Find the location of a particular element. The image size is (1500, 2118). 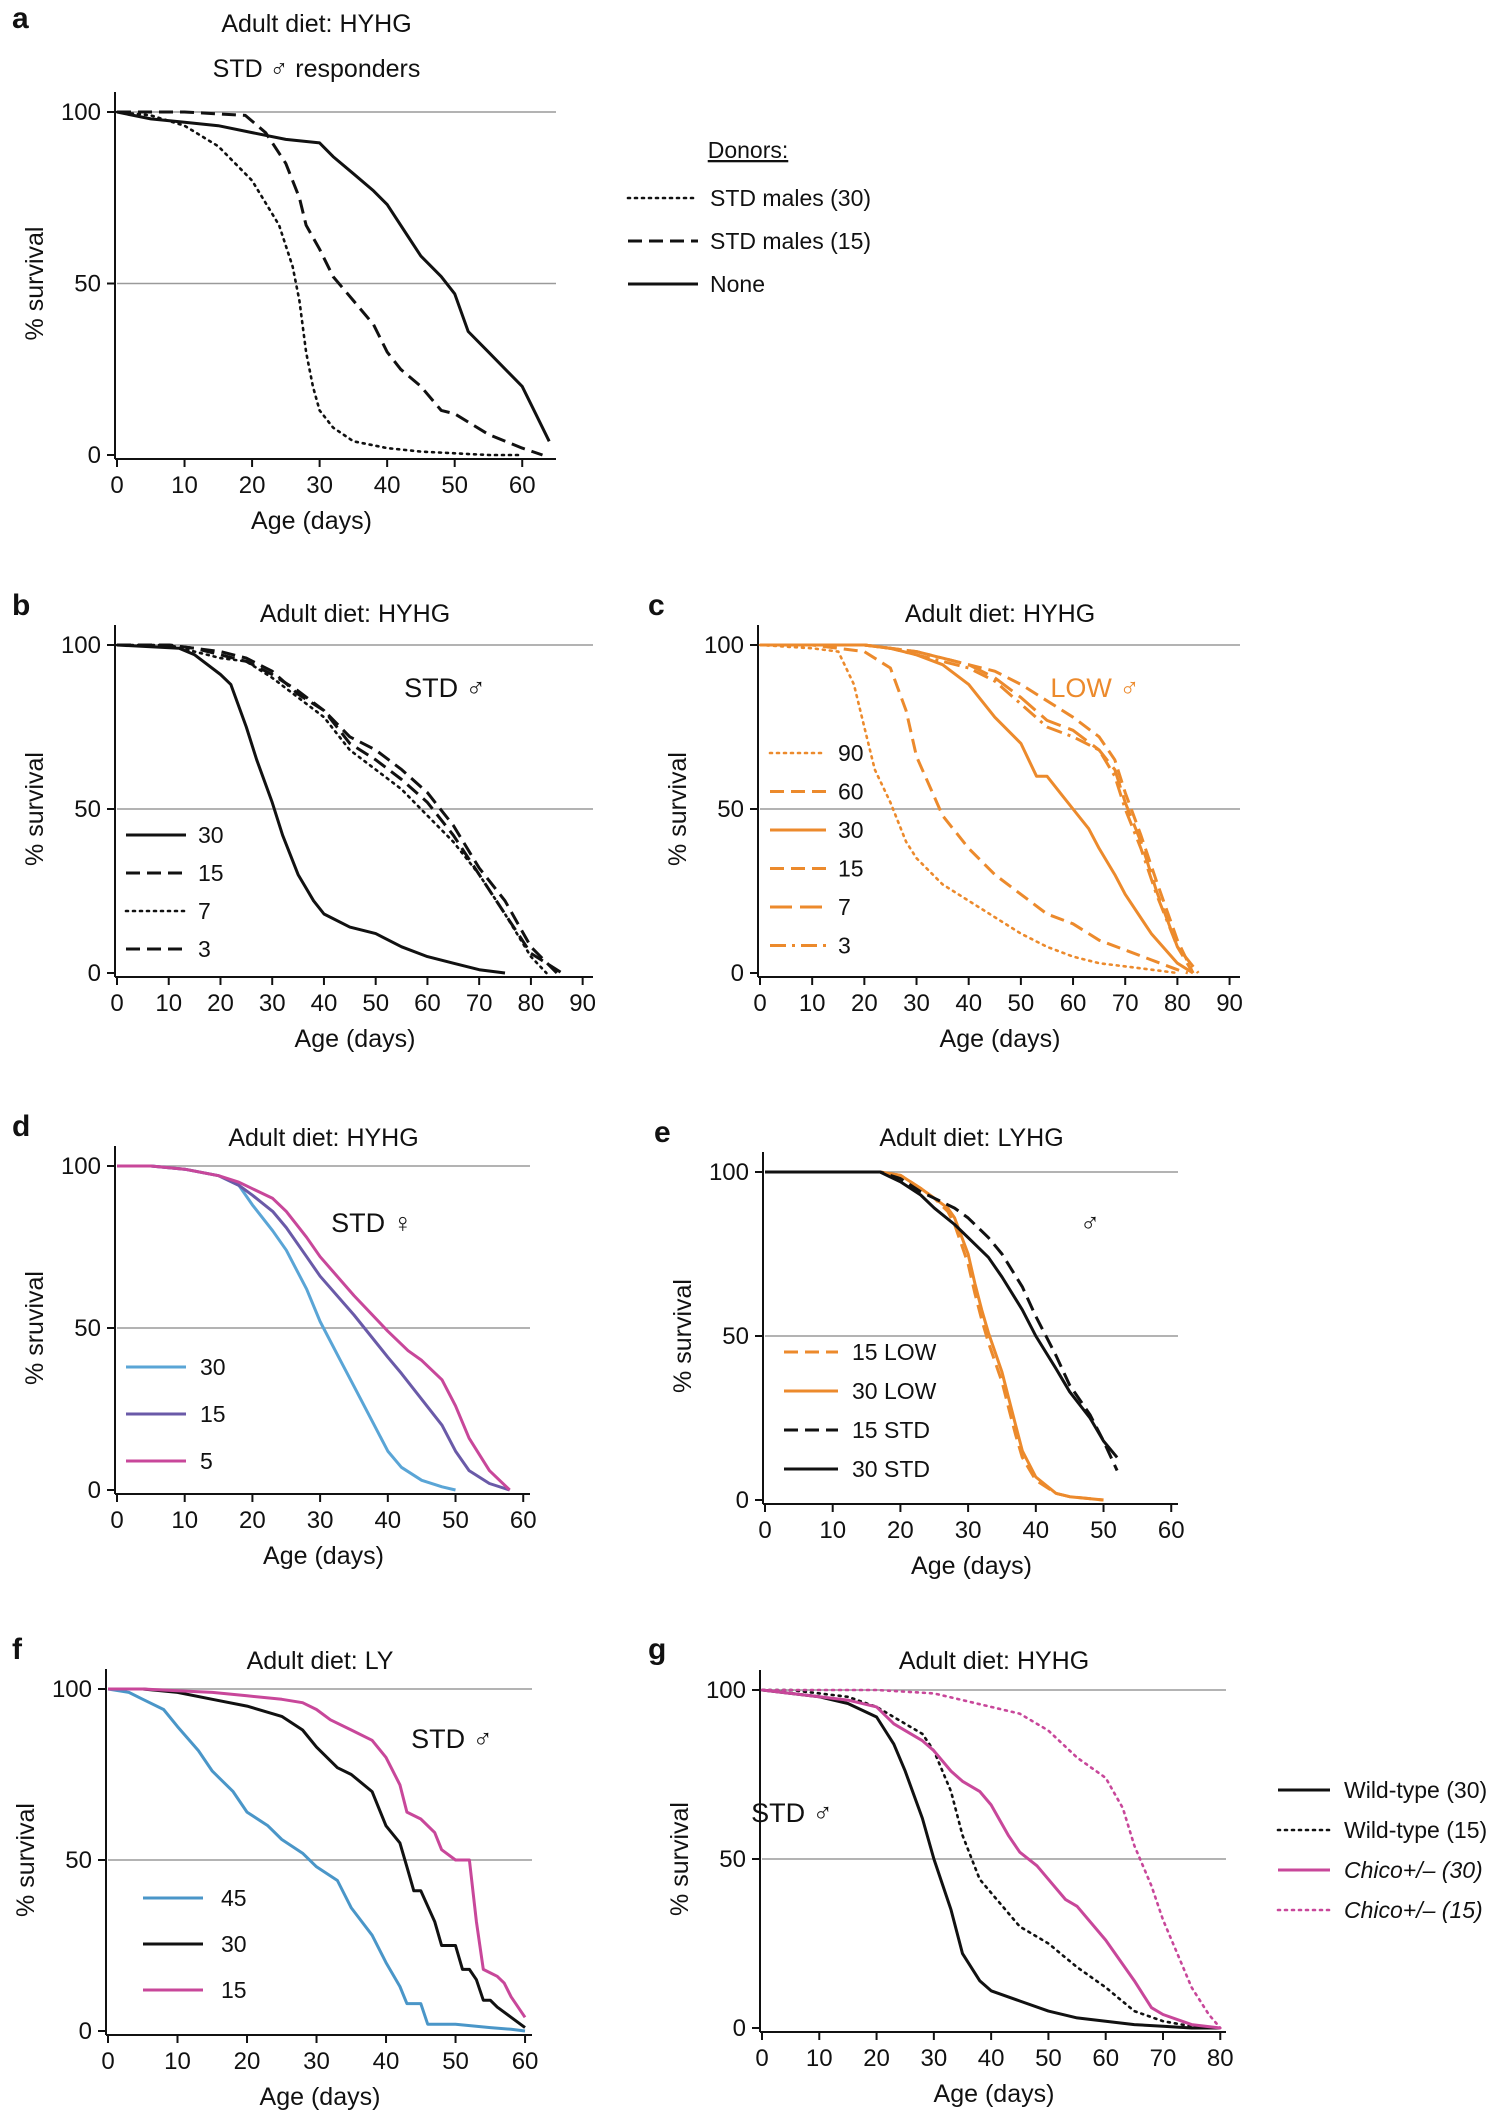

panel-label: g is located at coordinates (657, 1649).